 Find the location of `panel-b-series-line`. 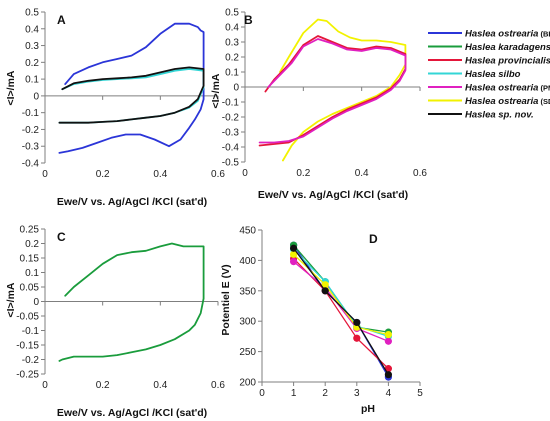

panel-b-series-line is located at coordinates (332, 91).